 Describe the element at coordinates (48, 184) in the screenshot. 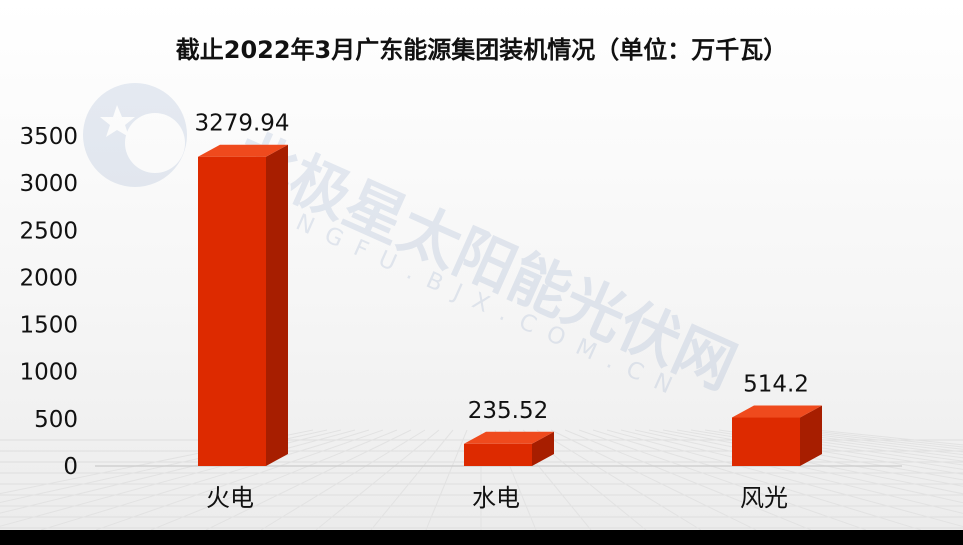

I see `y-tick-label: 3000` at that location.